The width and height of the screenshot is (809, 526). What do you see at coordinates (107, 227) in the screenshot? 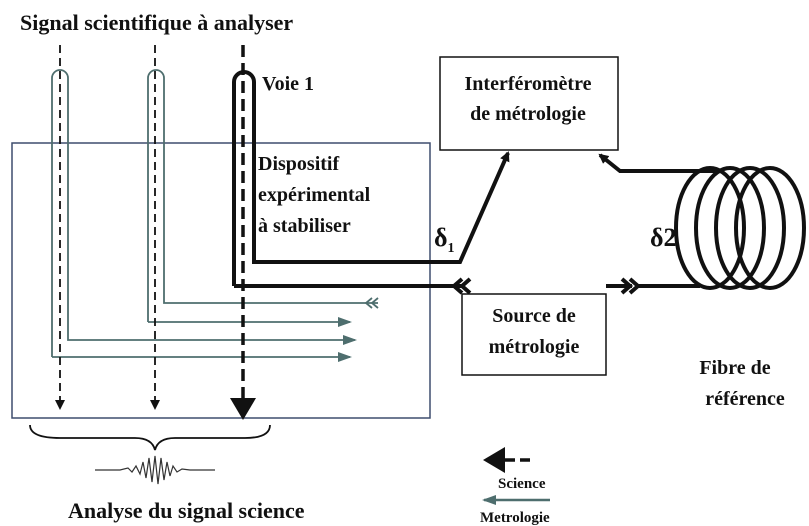
I see `science-paths` at bounding box center [107, 227].